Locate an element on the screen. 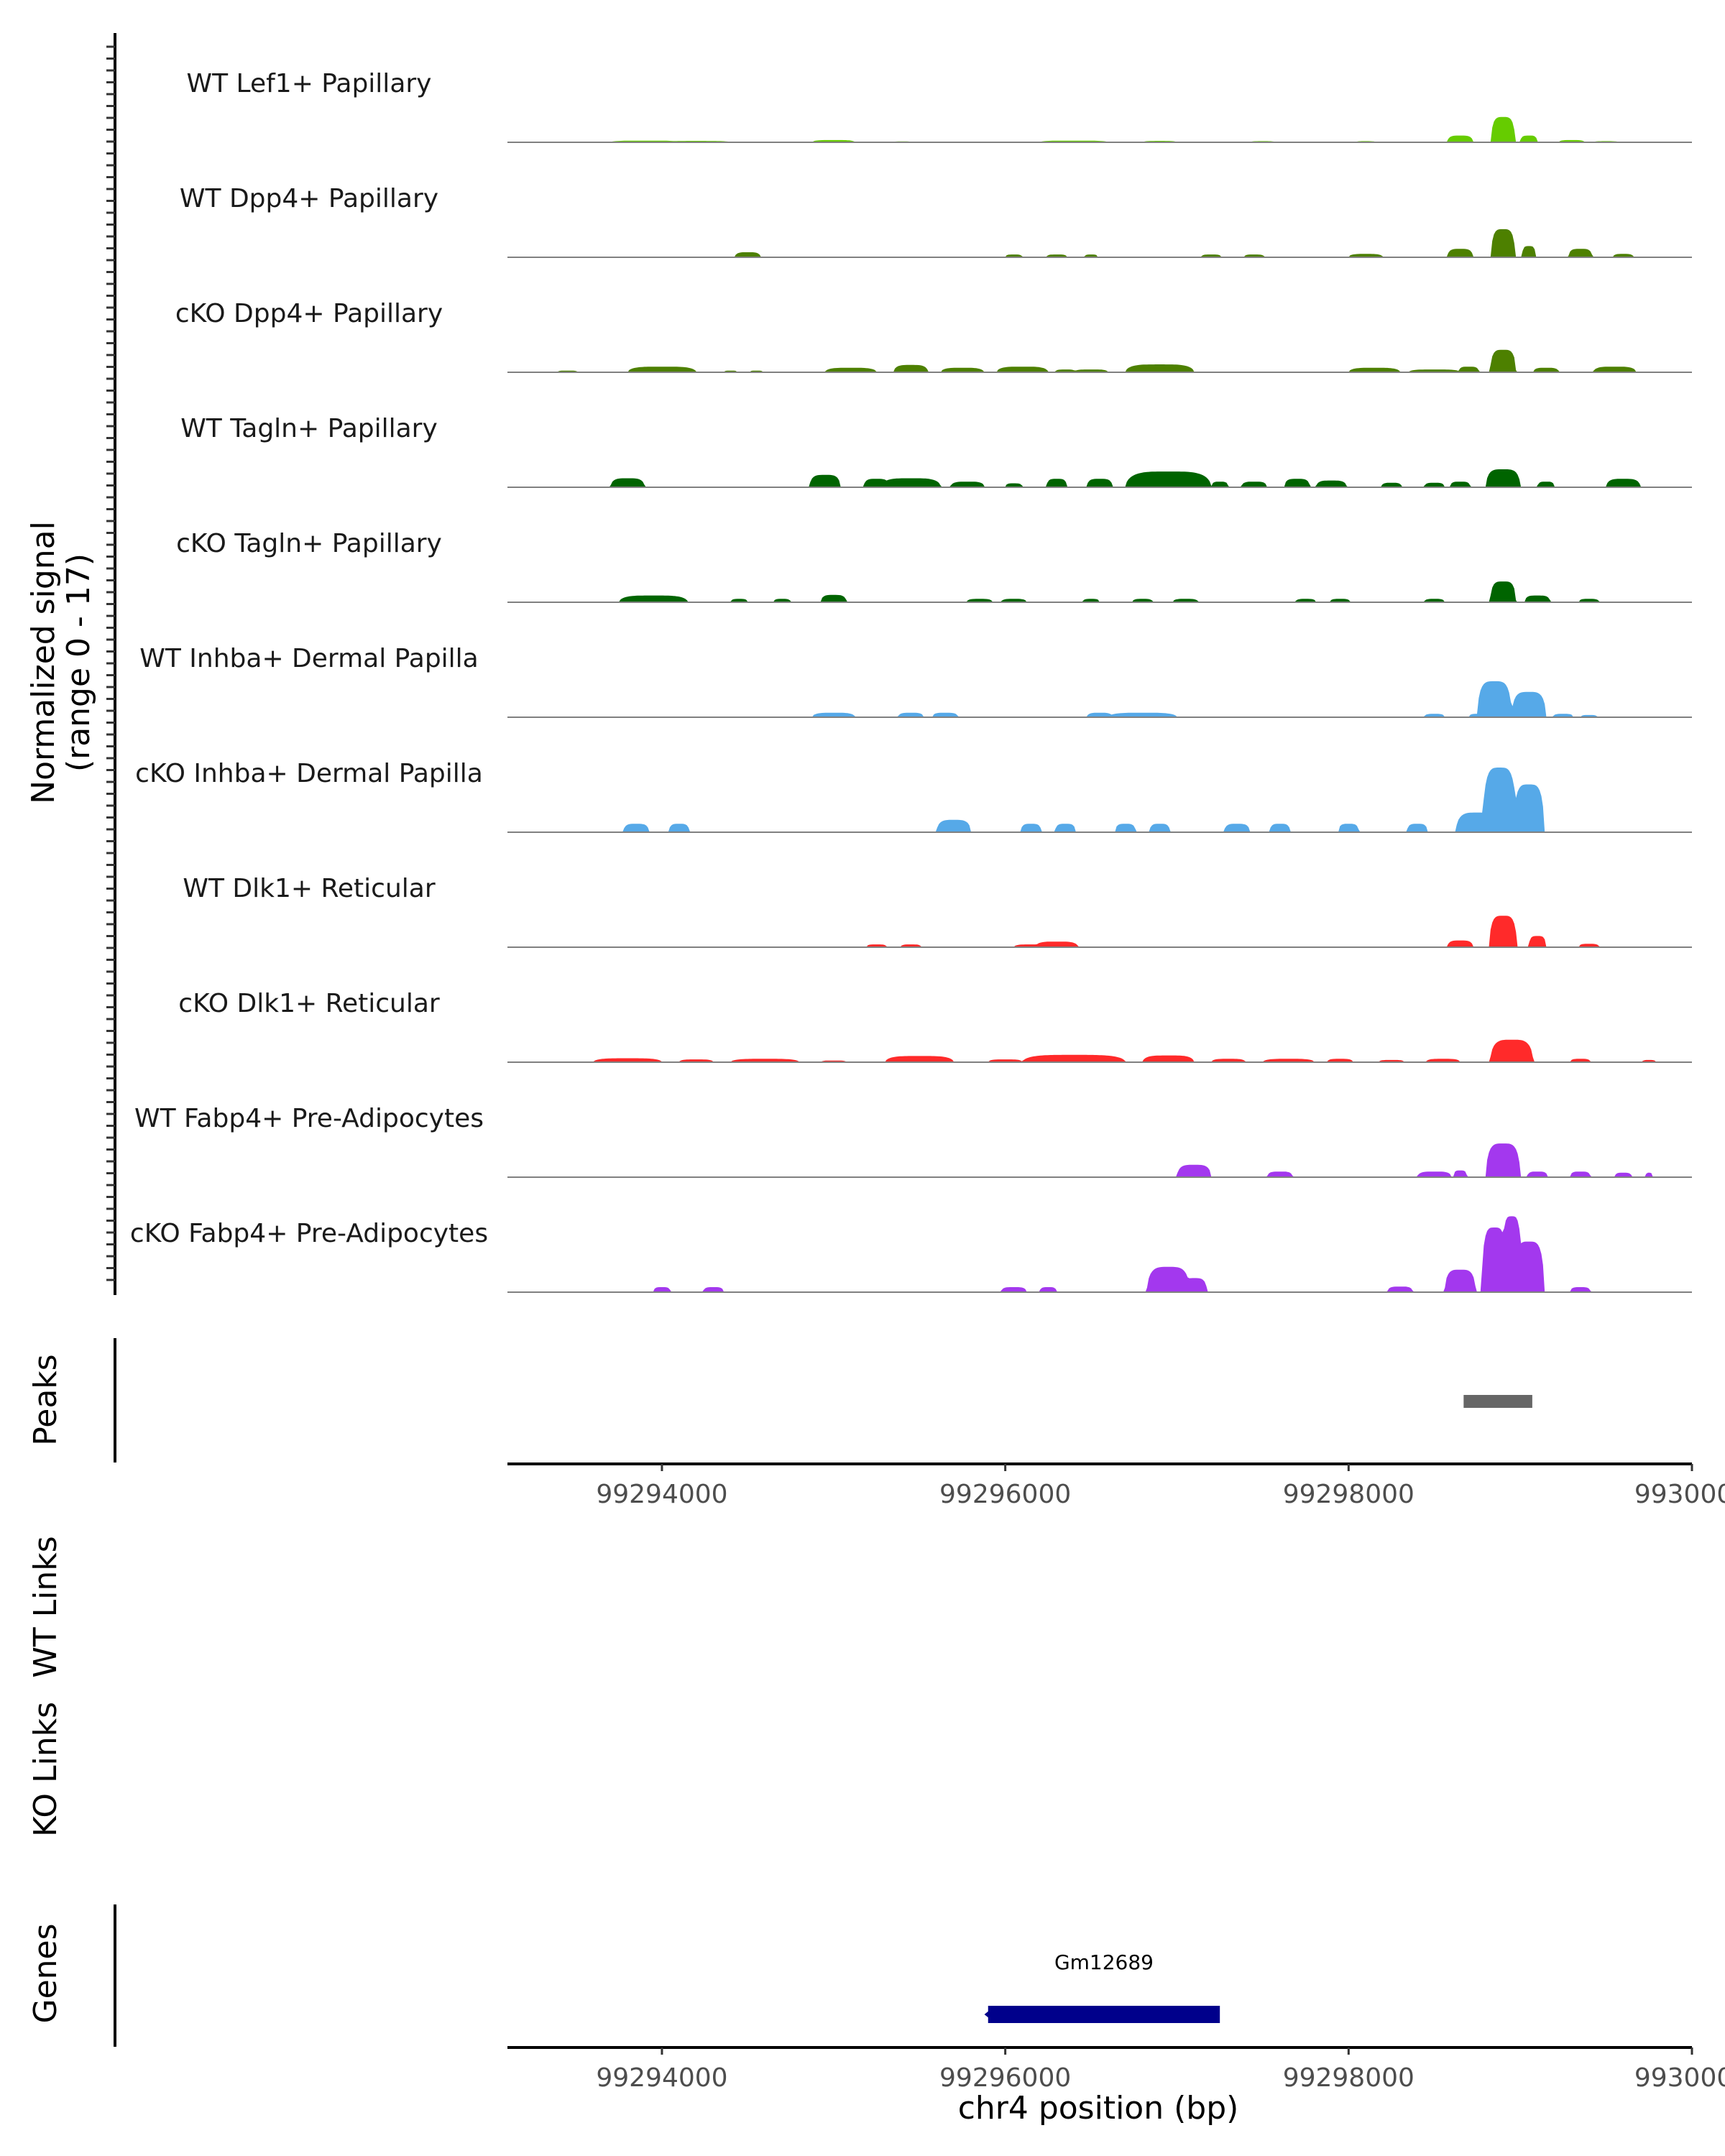 The width and height of the screenshot is (1725, 2156). gene-strand-arrow is located at coordinates (989, 2014).